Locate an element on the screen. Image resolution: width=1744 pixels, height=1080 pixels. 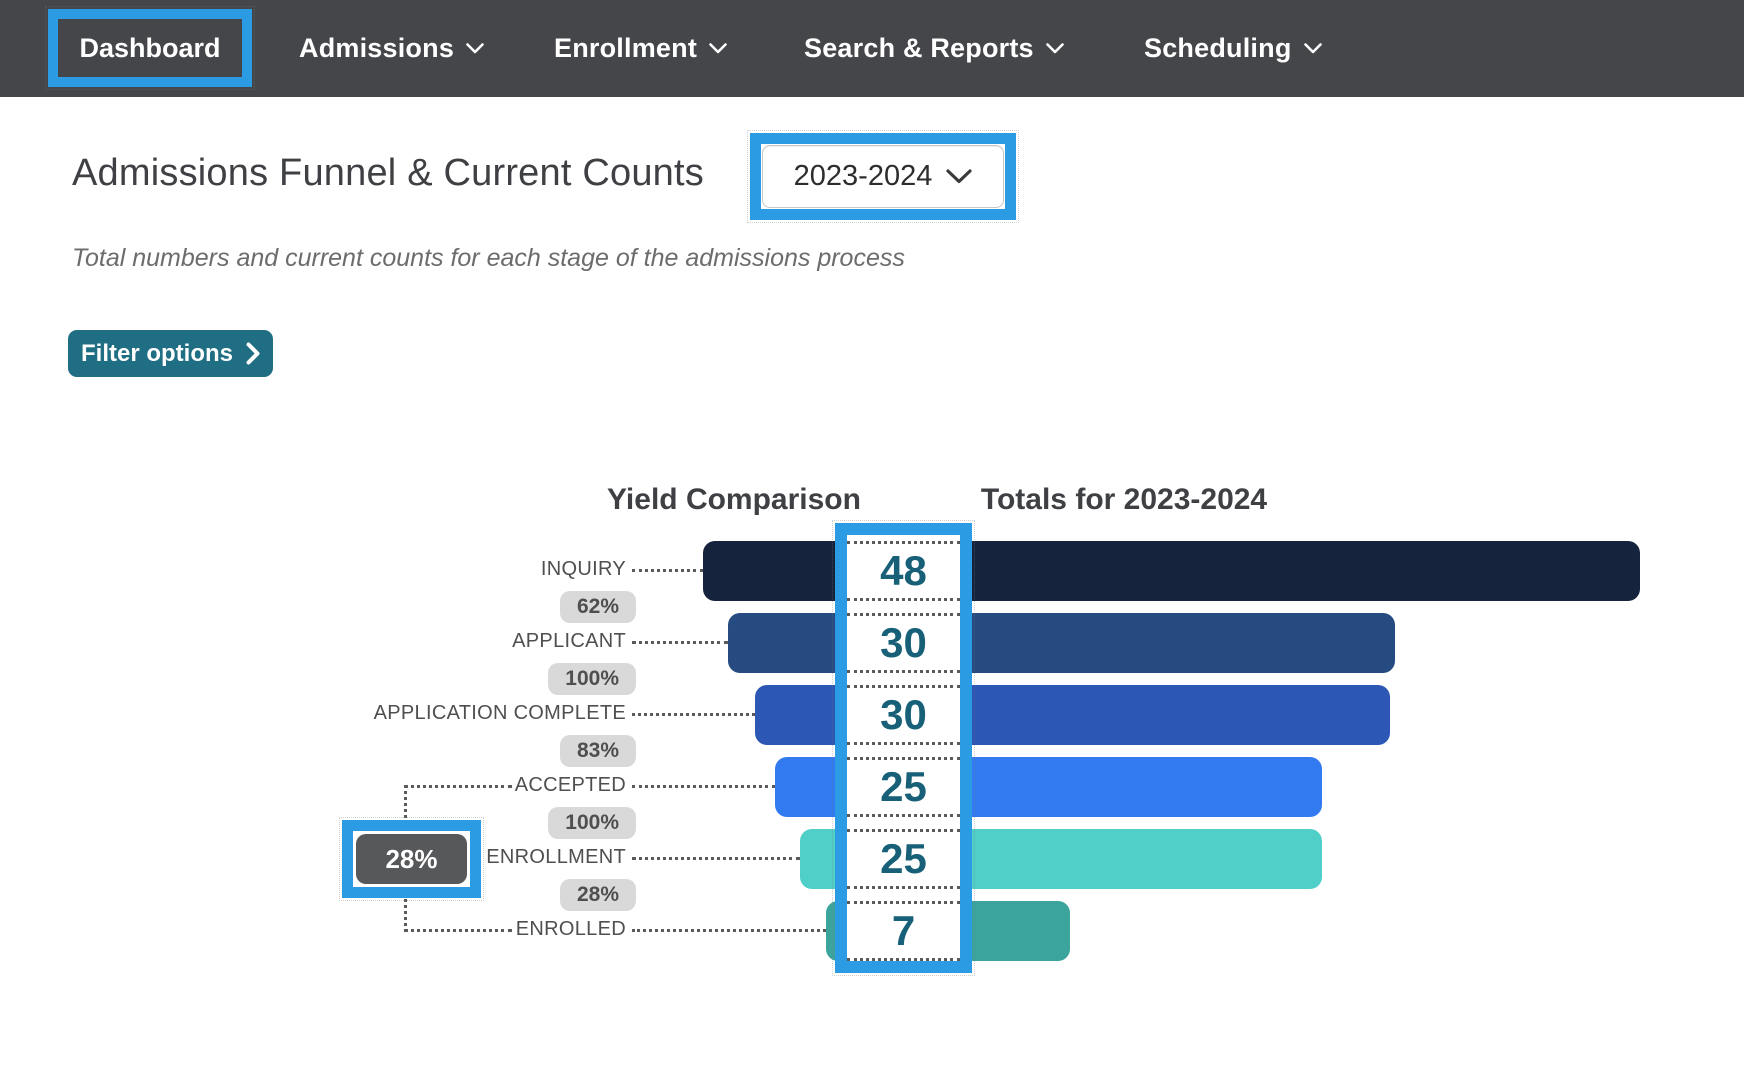
chevron-right-icon is located at coordinates (253, 353).